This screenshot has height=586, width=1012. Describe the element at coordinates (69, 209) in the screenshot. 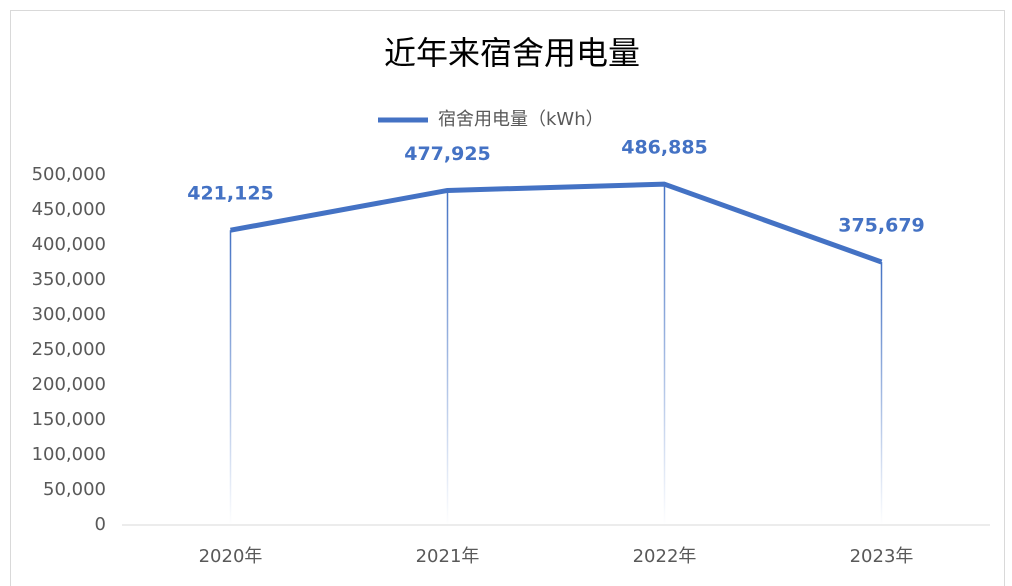

I see `y-tick-label: 450,000` at that location.